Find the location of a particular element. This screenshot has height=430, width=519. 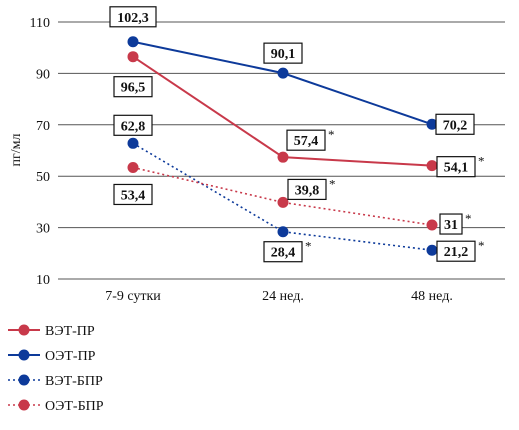

data-label-text: 70,2 is located at coordinates (455, 125).